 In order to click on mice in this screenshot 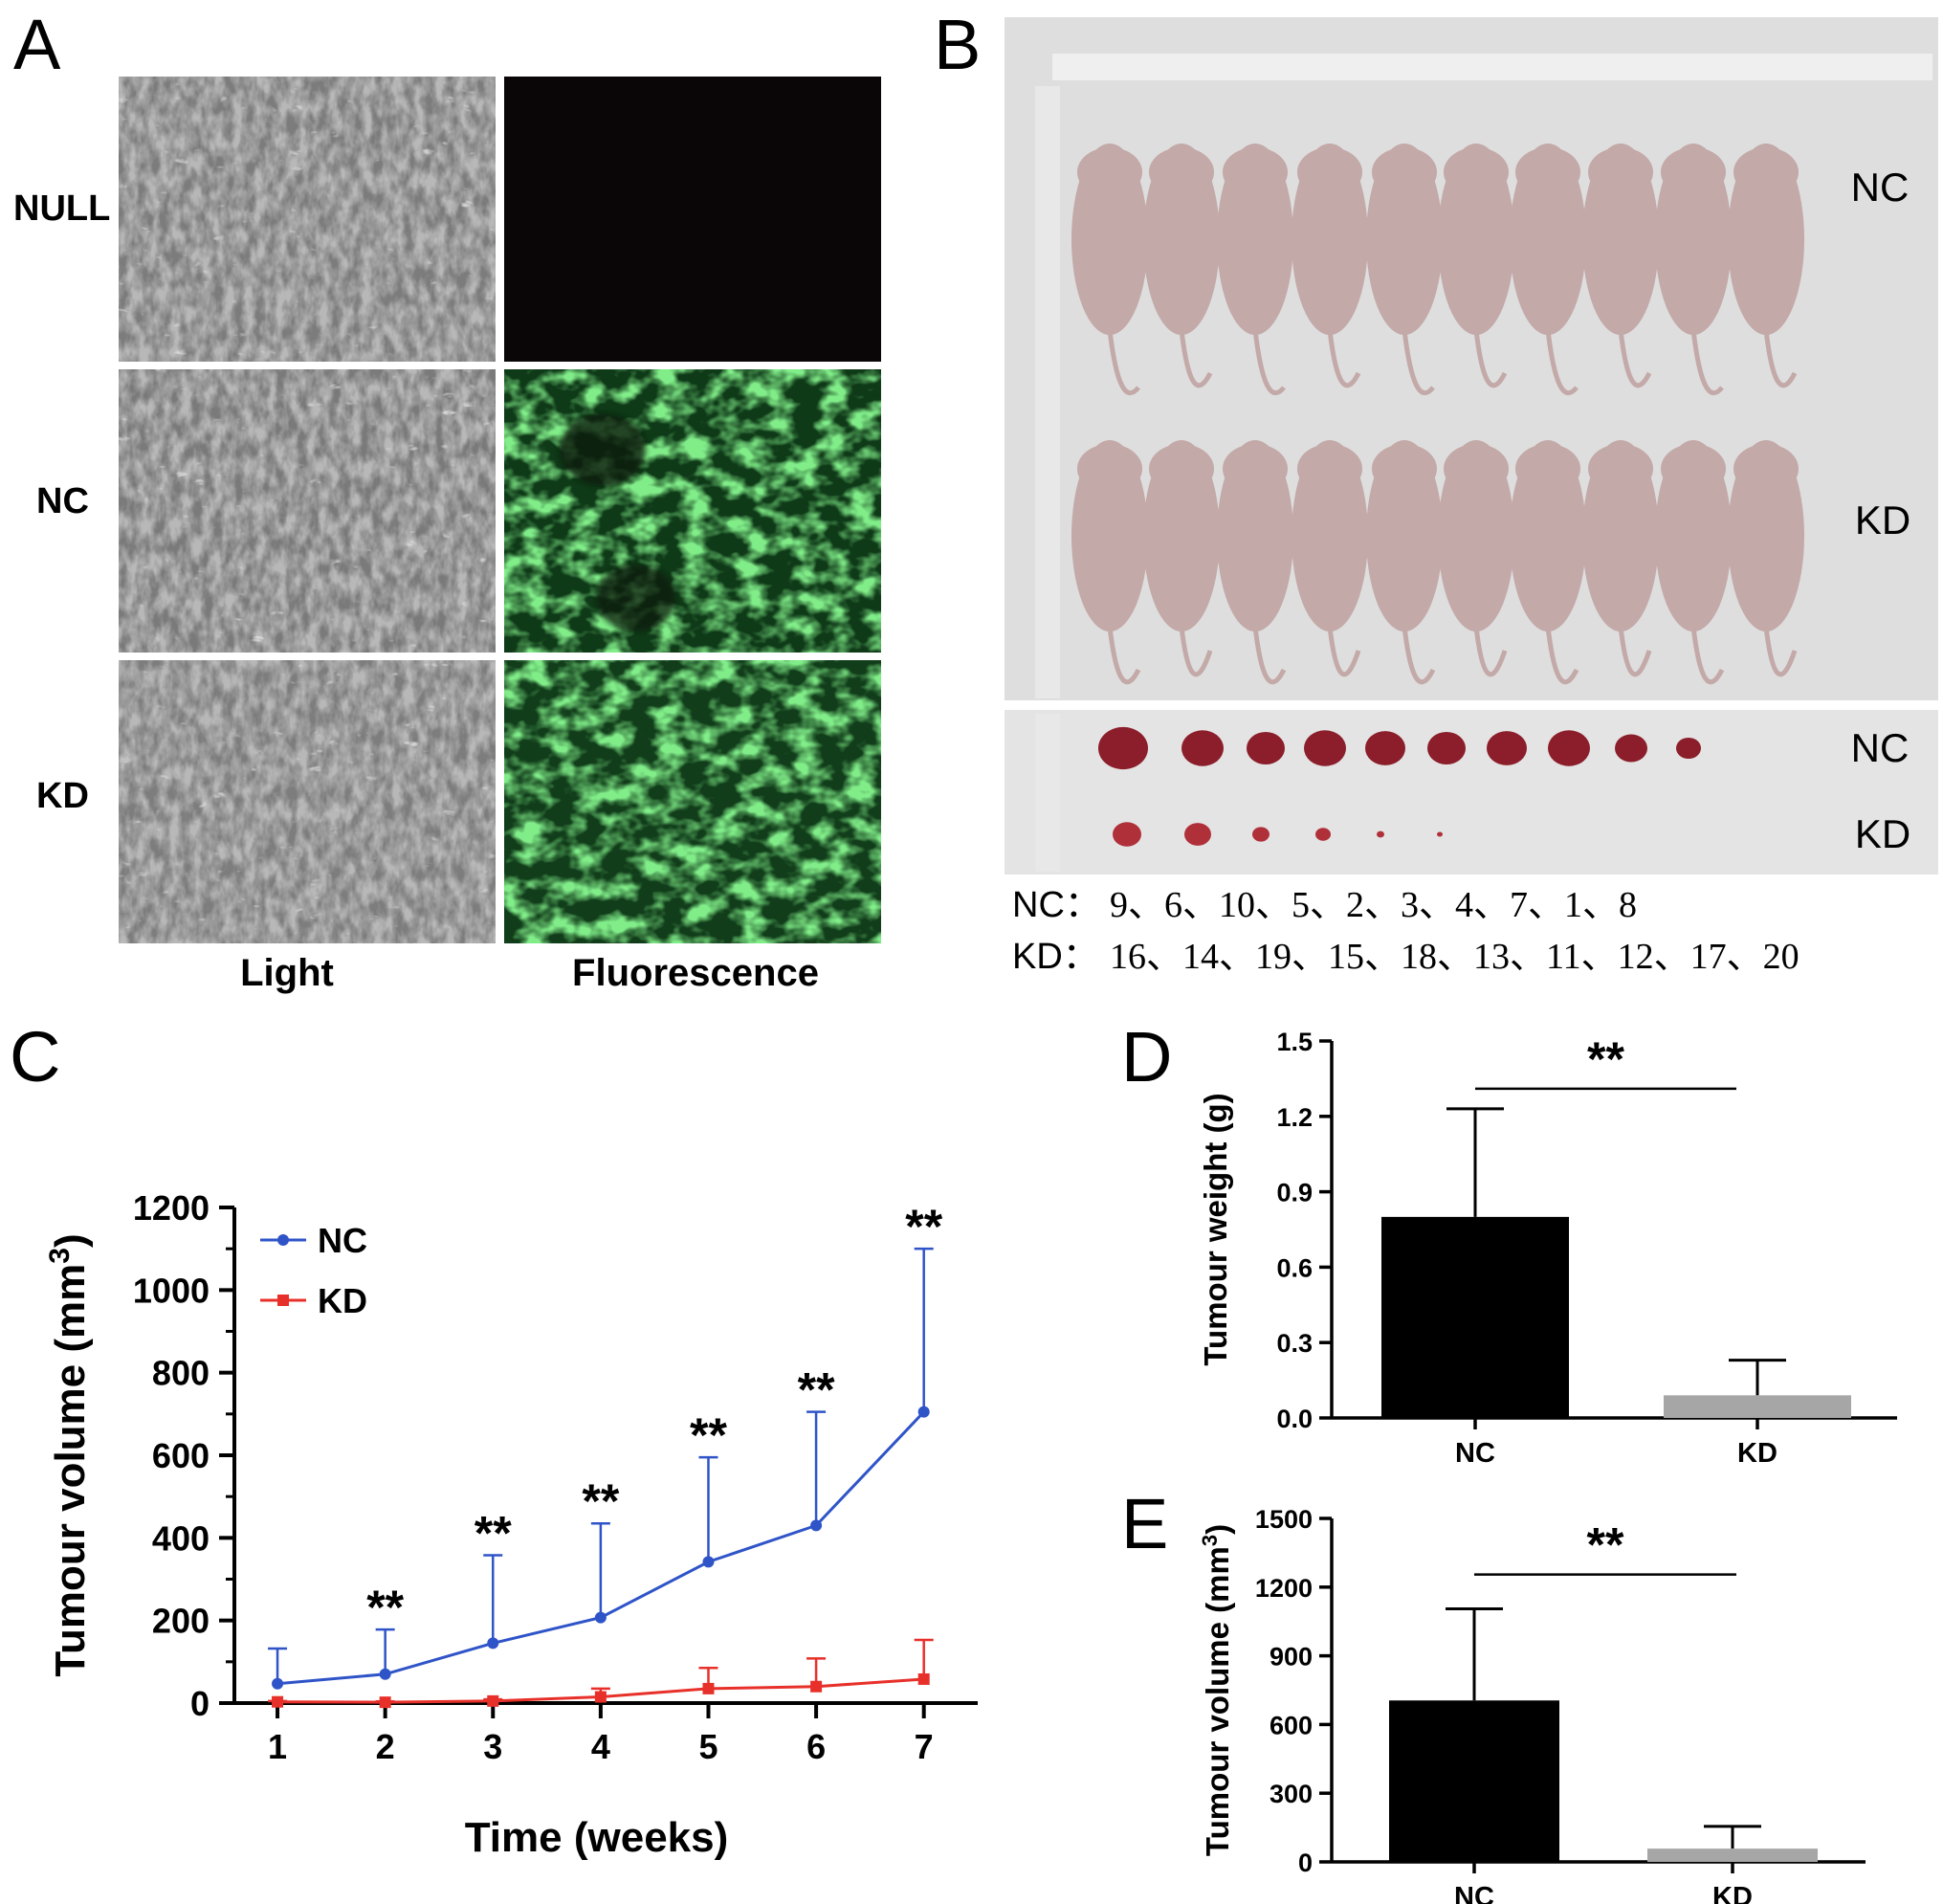, I will do `click(1437, 414)`.